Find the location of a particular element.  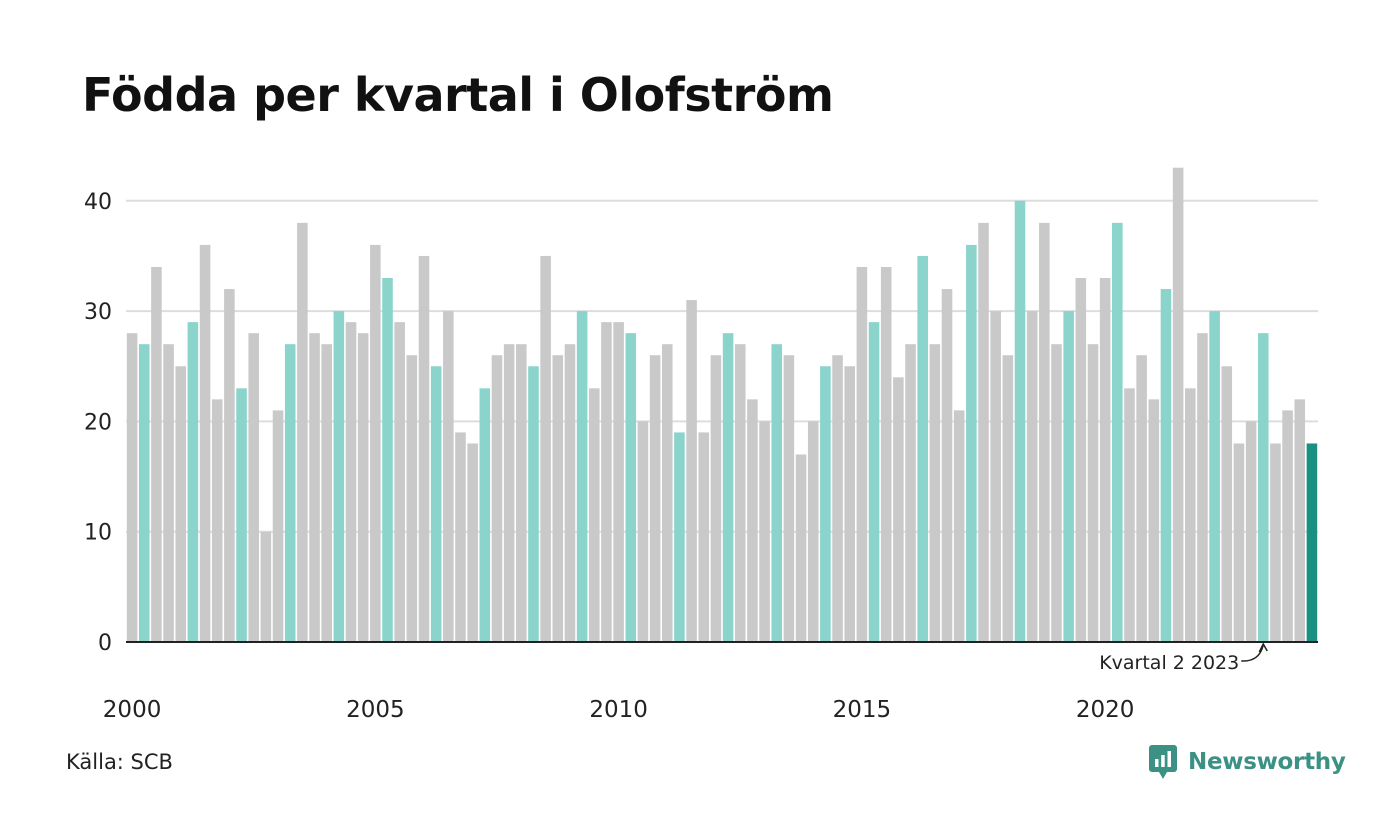

bar-2004-q1 is located at coordinates (326, 493).